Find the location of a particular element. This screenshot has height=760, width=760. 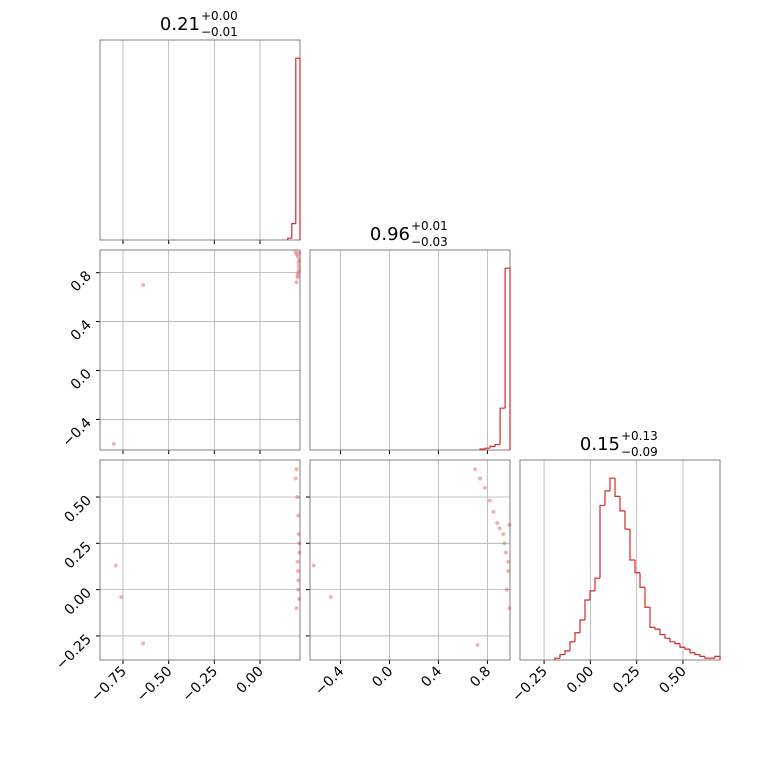

title-upper: +0.00 is located at coordinates (219, 16).